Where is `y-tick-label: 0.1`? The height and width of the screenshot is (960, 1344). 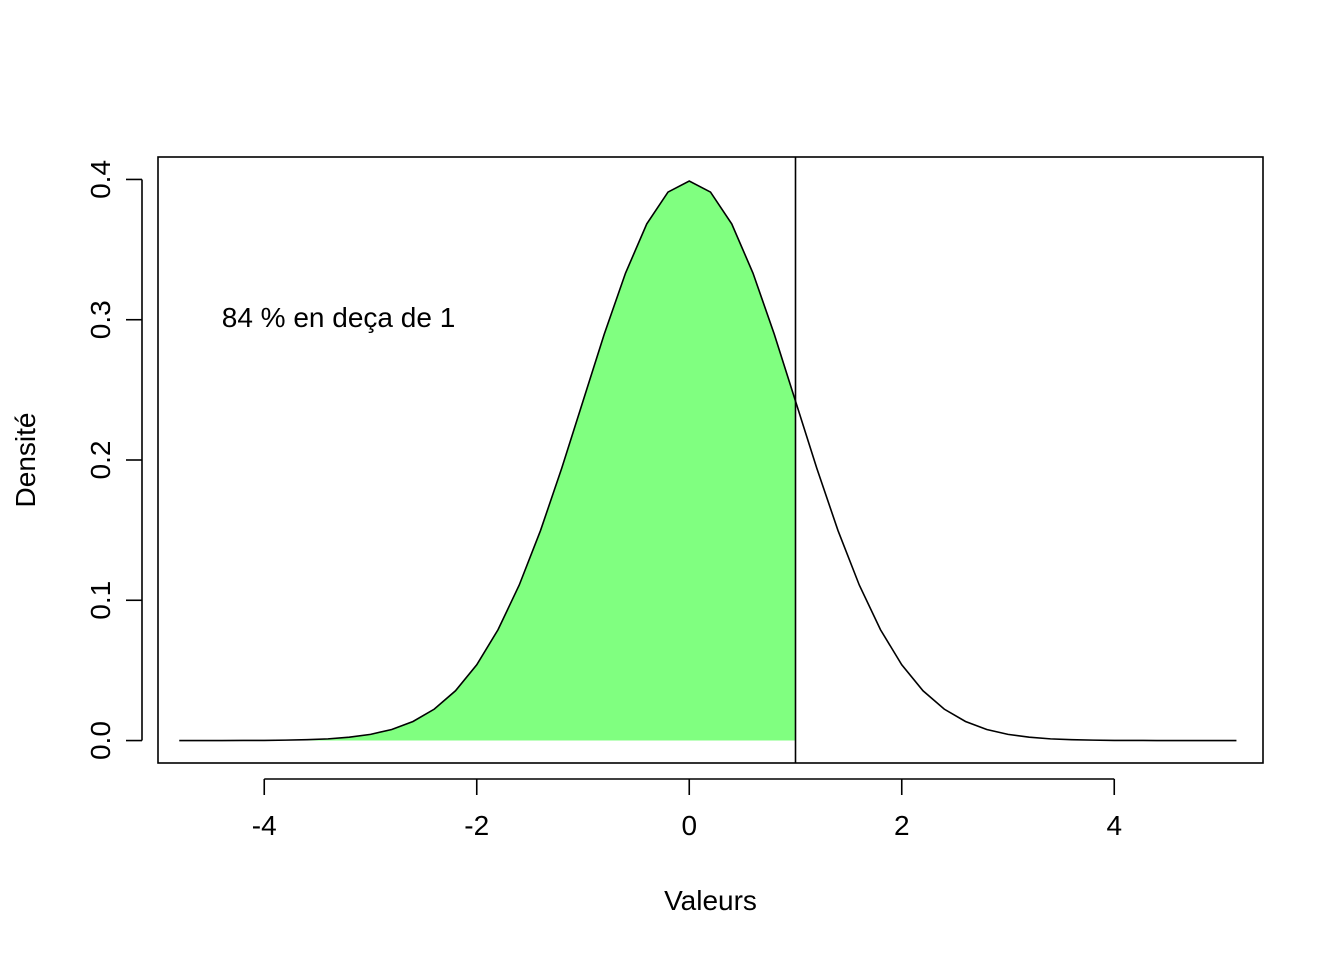
y-tick-label: 0.1 is located at coordinates (100, 600).